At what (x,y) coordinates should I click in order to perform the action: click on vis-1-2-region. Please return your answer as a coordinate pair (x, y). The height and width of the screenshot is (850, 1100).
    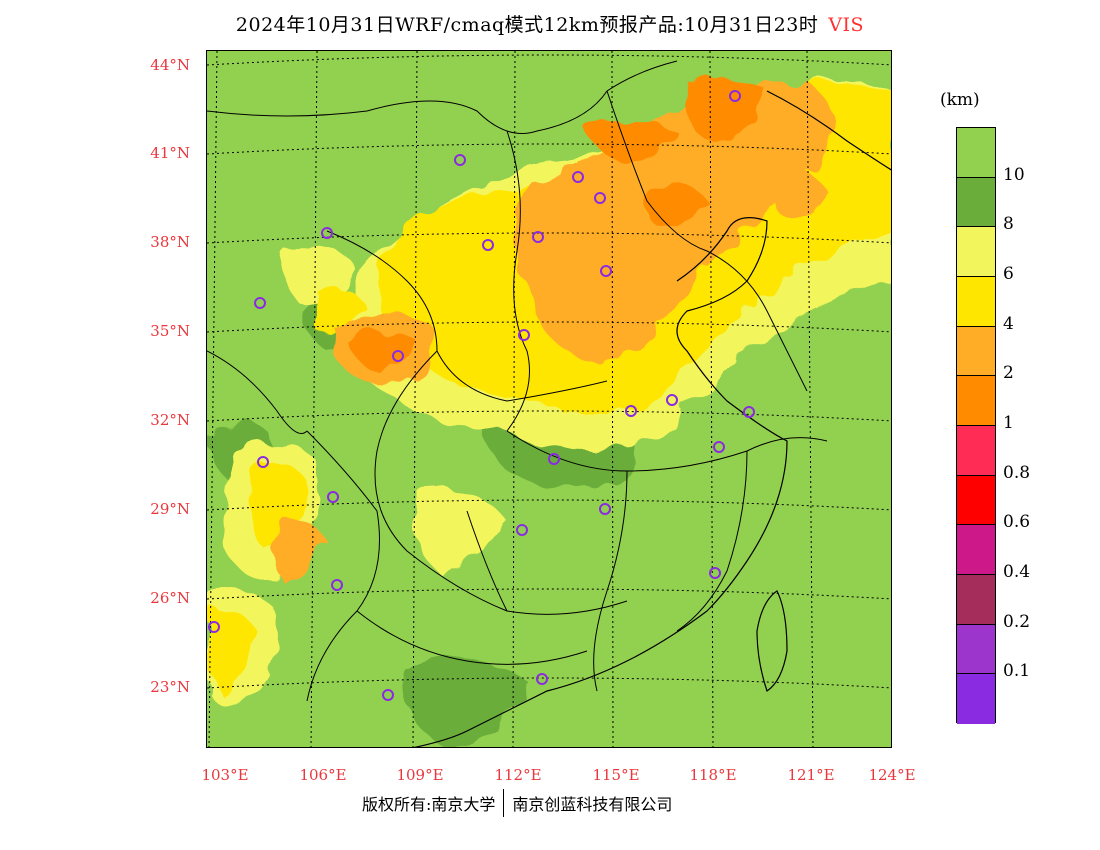
    Looking at the image, I should click on (557, 224).